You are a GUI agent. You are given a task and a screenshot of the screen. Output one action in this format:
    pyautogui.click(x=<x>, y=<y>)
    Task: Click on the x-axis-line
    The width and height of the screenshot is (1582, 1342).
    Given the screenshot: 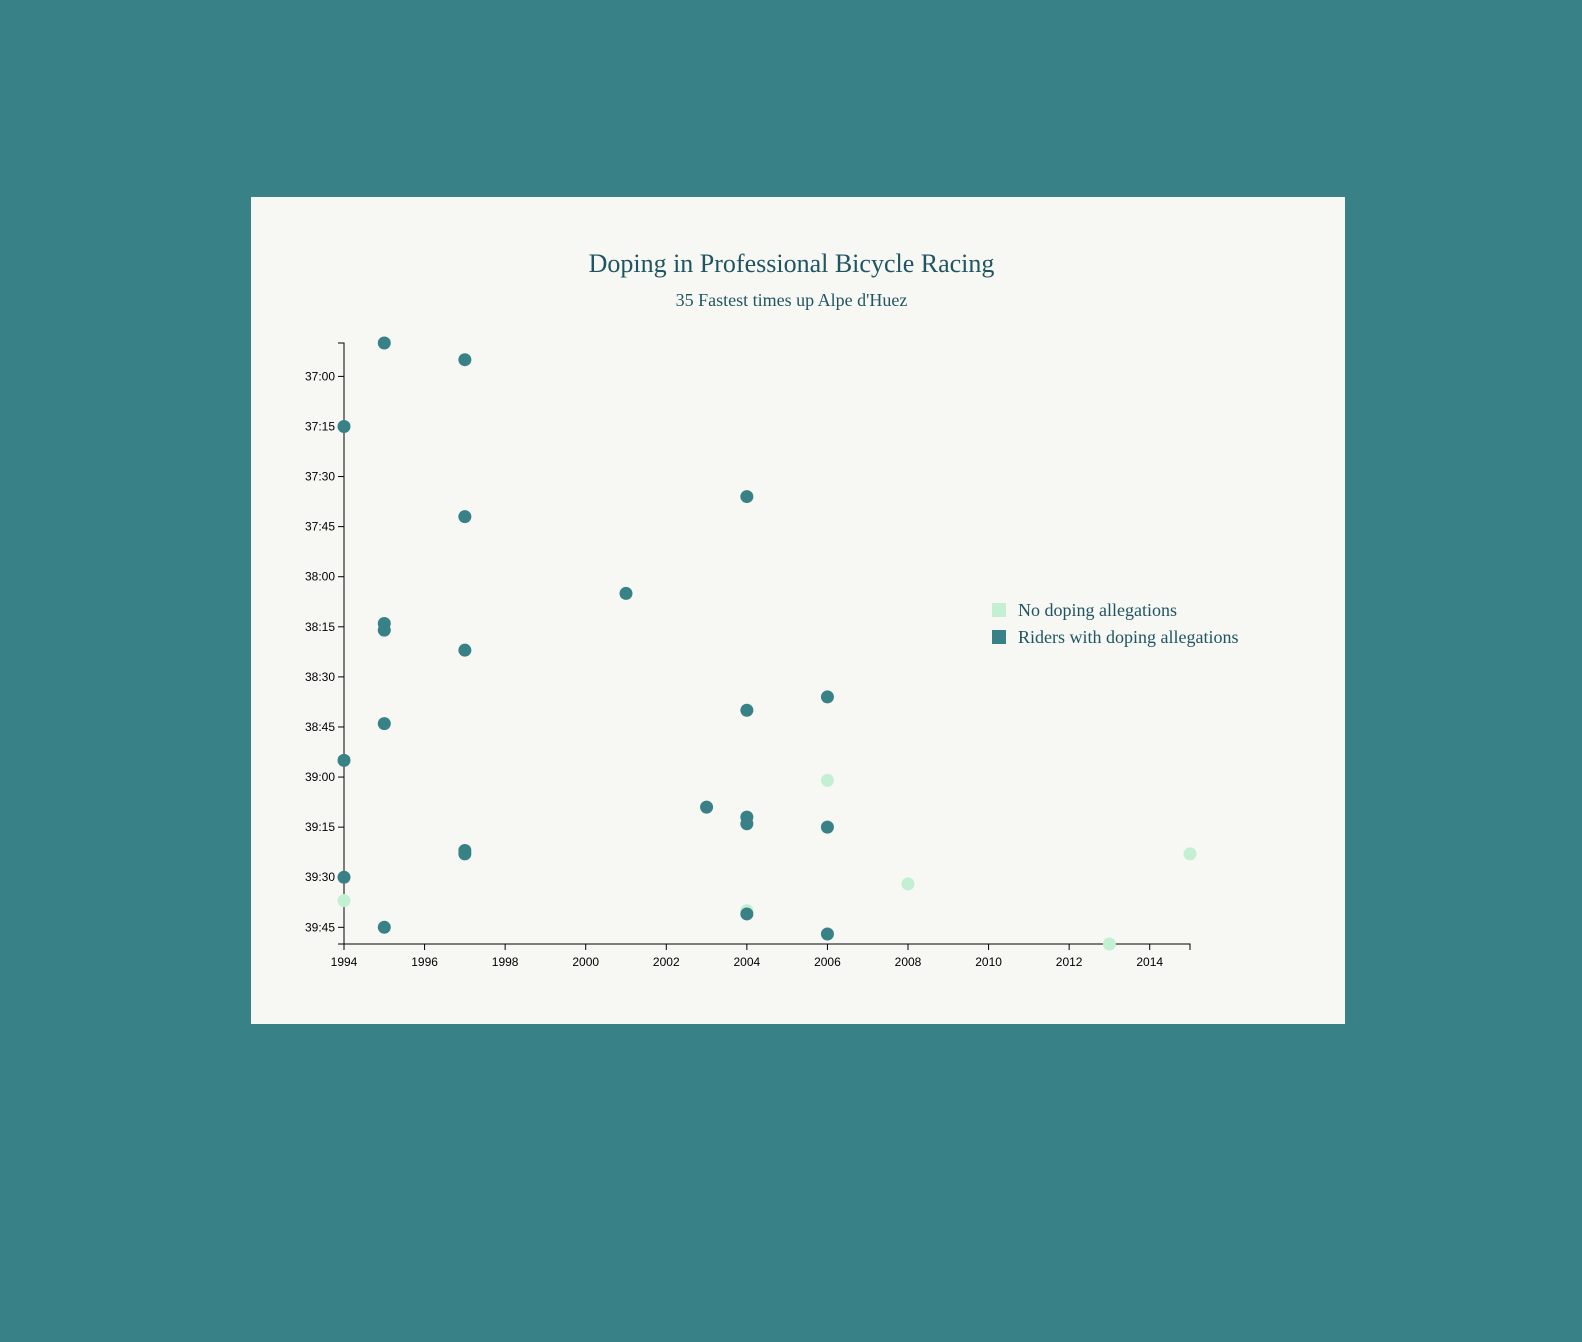 What is the action you would take?
    pyautogui.click(x=767, y=946)
    